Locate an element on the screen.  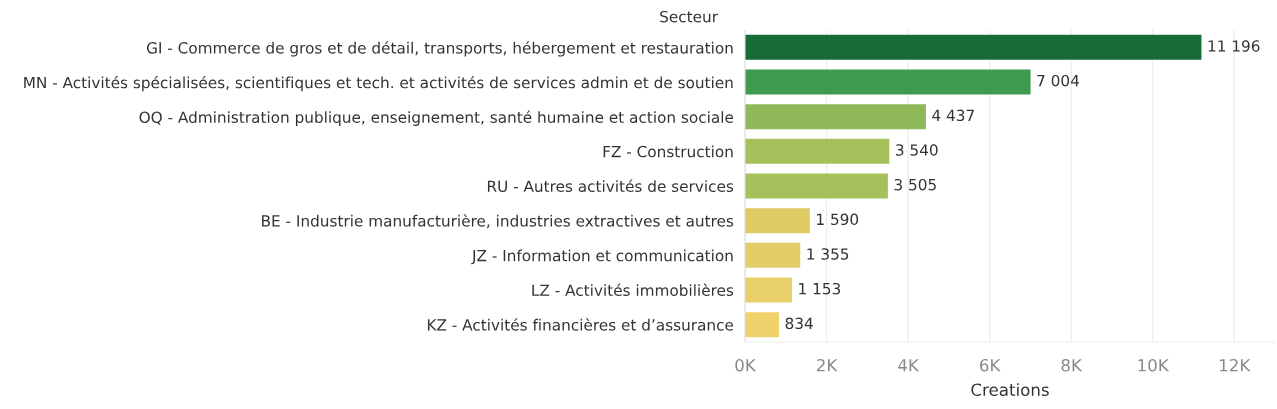
data-label: 834 is located at coordinates (799, 323).